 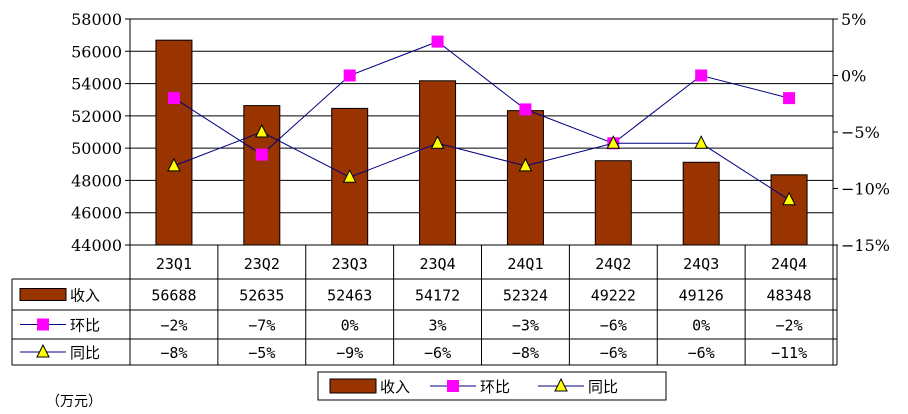 What do you see at coordinates (43, 294) in the screenshot?
I see `row-legend-bar` at bounding box center [43, 294].